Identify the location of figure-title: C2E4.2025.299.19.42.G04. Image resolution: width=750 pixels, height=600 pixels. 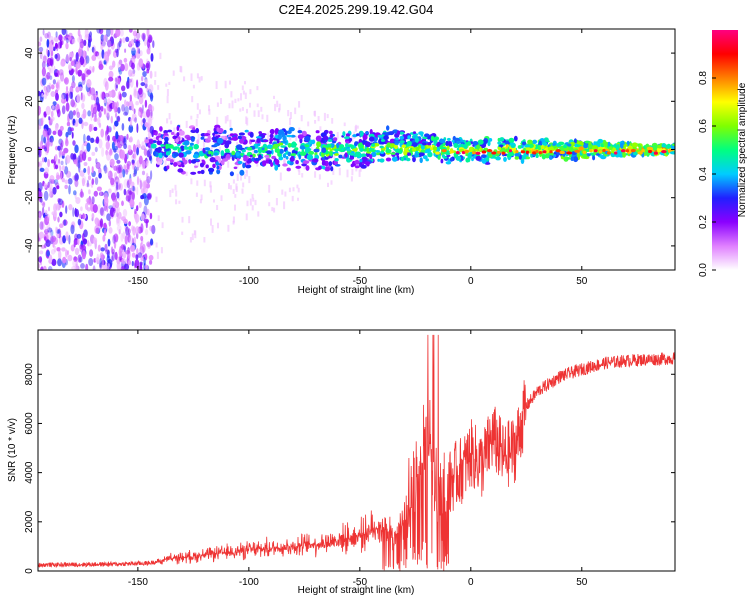
(356, 9).